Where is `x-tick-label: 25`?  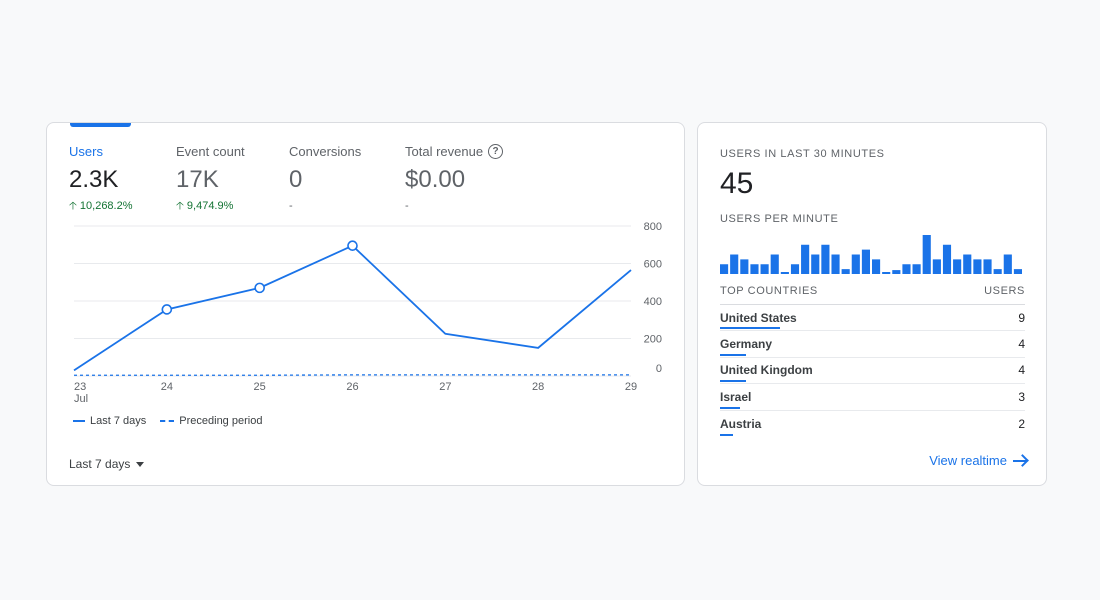 x-tick-label: 25 is located at coordinates (260, 387).